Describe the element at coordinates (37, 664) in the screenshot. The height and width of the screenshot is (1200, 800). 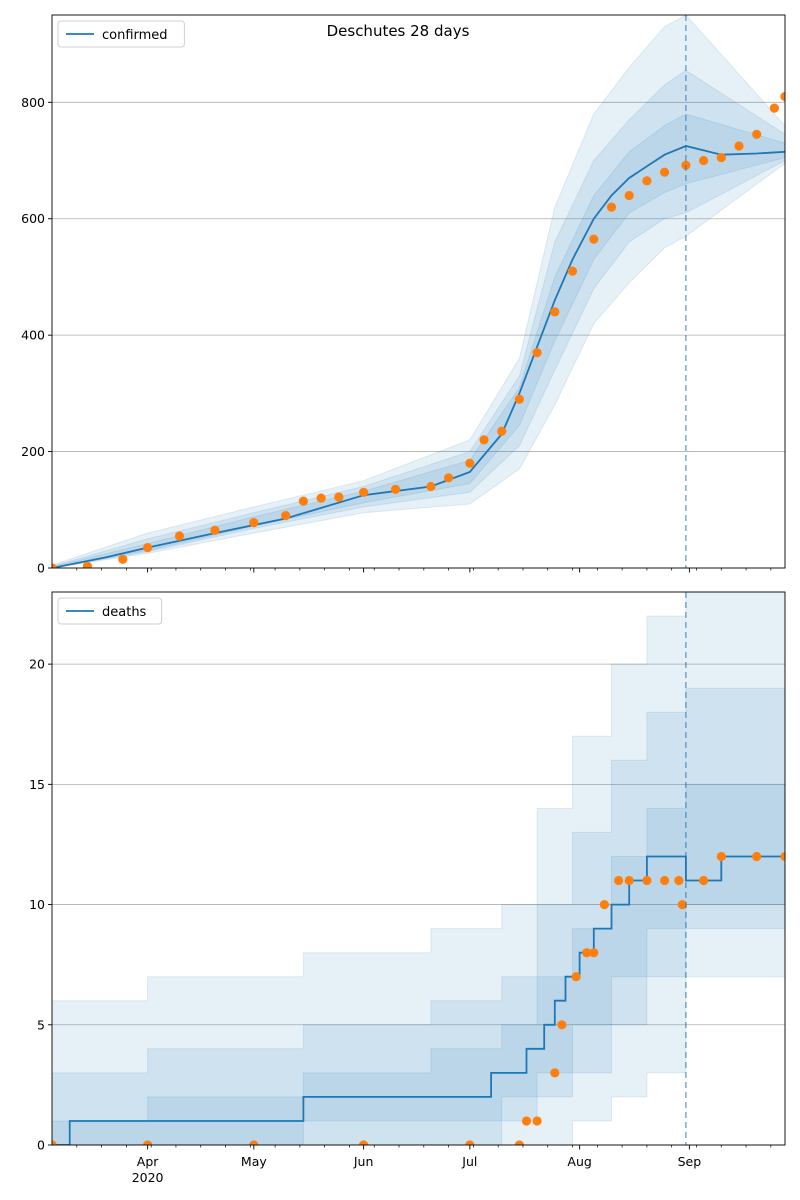
I see `y-tick-label: 20` at that location.